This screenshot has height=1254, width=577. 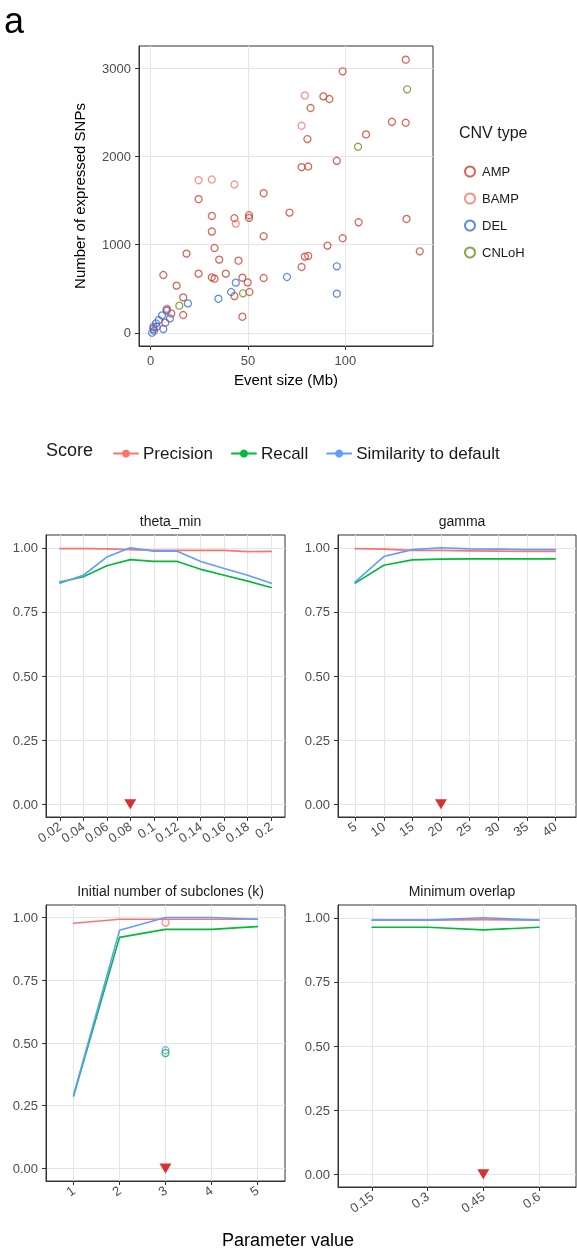 I want to click on y-tick-label: 3000, so click(x=116, y=68).